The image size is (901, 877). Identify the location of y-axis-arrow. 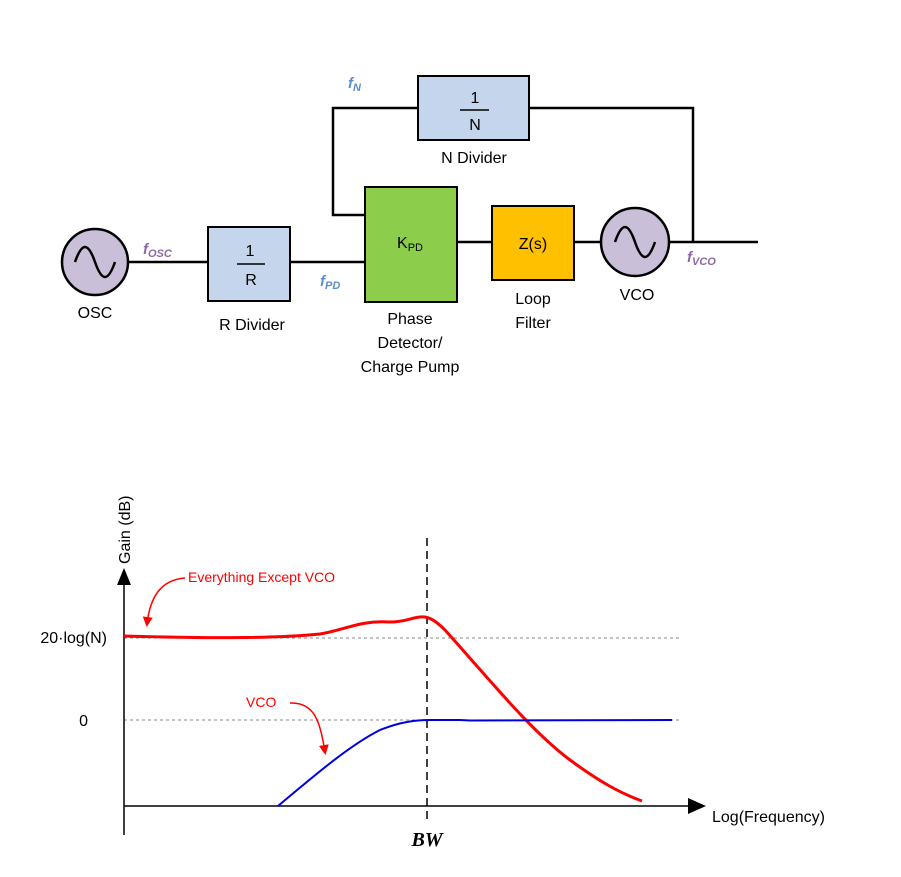
(124, 576).